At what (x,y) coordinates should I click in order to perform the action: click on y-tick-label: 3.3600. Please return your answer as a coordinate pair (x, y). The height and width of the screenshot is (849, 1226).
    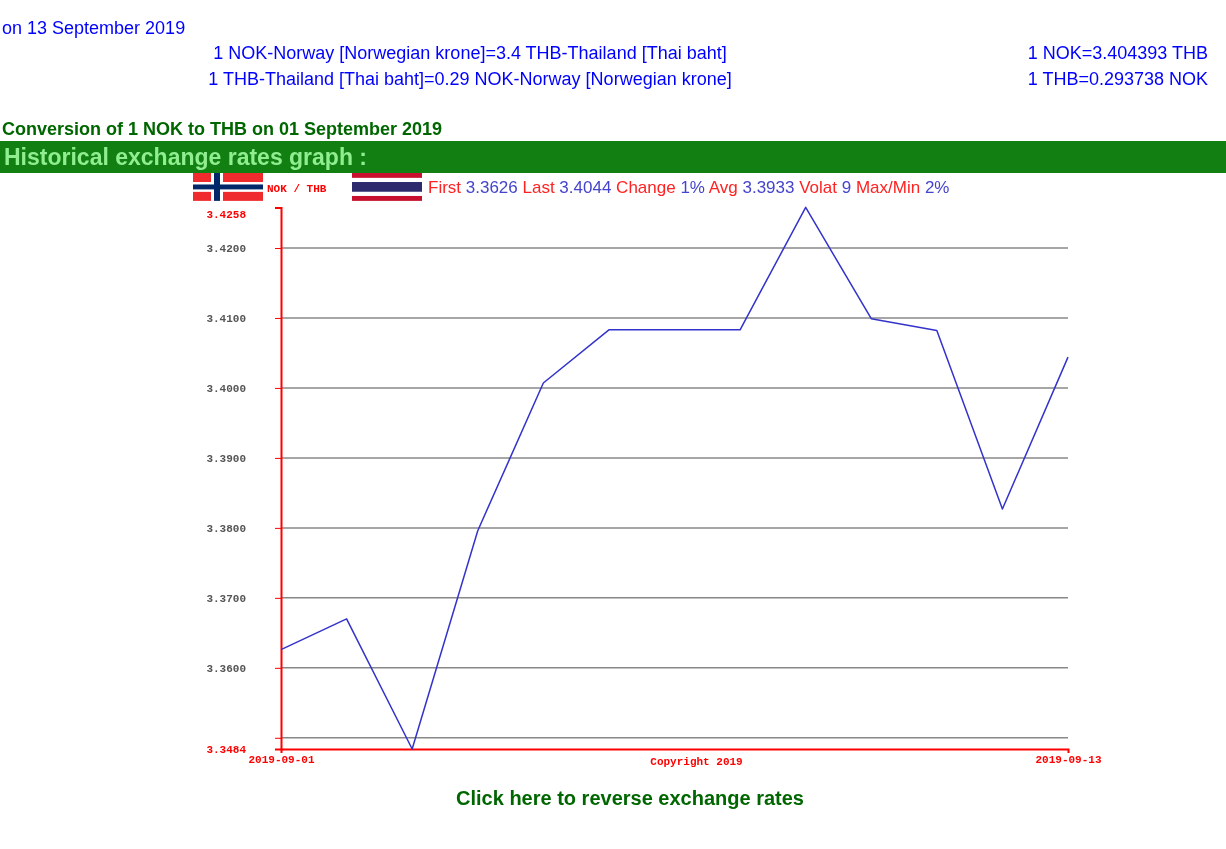
    Looking at the image, I should click on (226, 668).